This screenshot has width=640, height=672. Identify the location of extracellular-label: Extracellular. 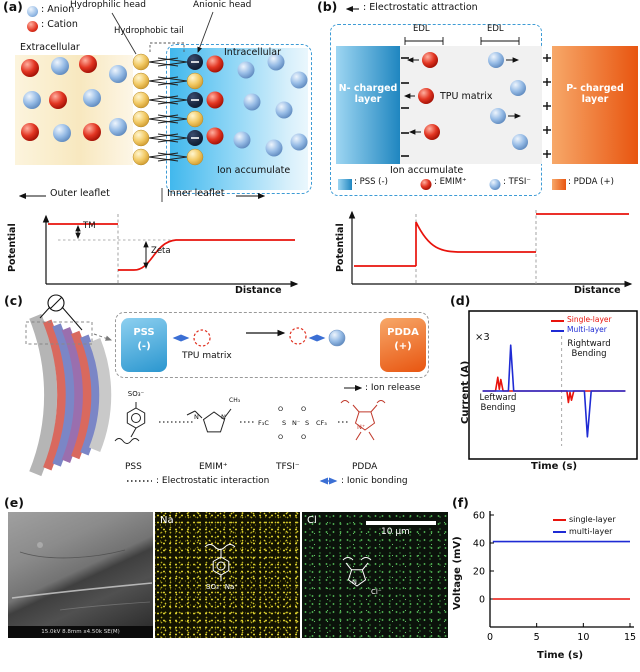
(50, 47).